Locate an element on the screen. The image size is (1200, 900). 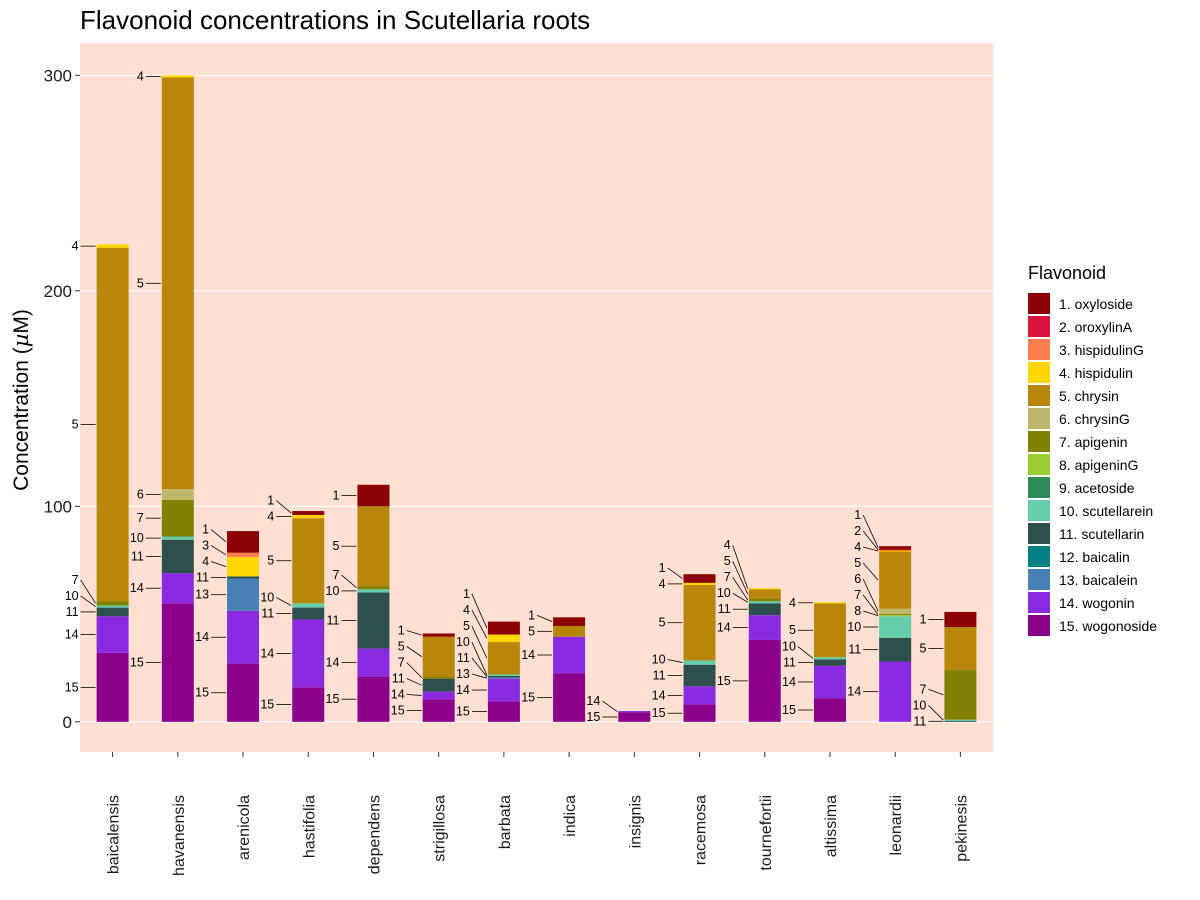
bar-stack-leonardii is located at coordinates (895, 634).